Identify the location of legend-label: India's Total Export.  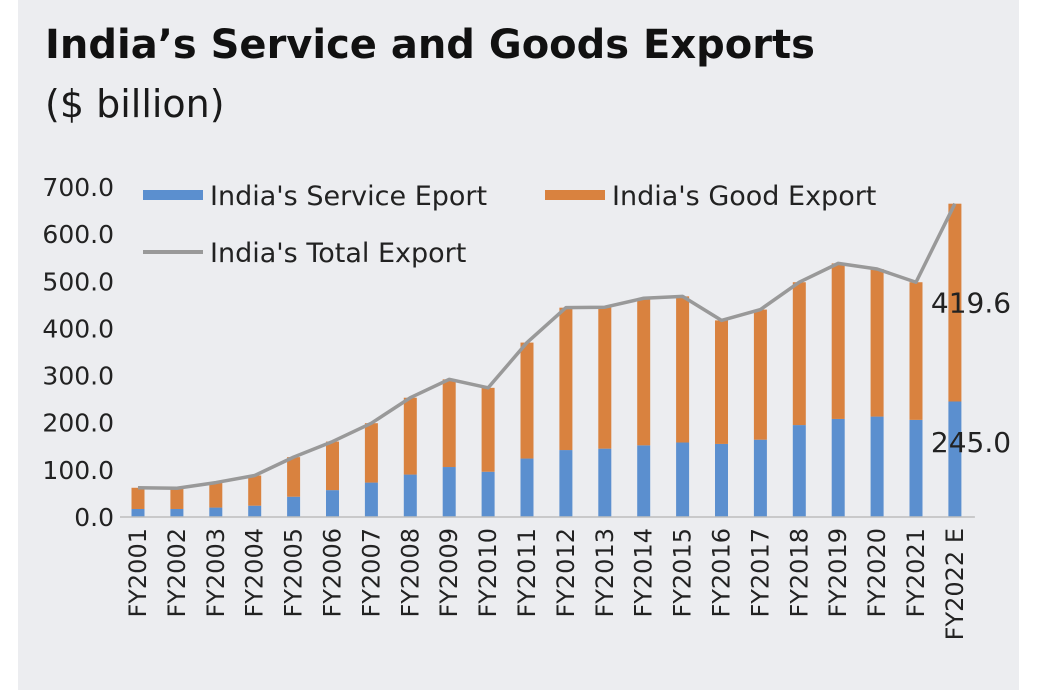
(338, 253).